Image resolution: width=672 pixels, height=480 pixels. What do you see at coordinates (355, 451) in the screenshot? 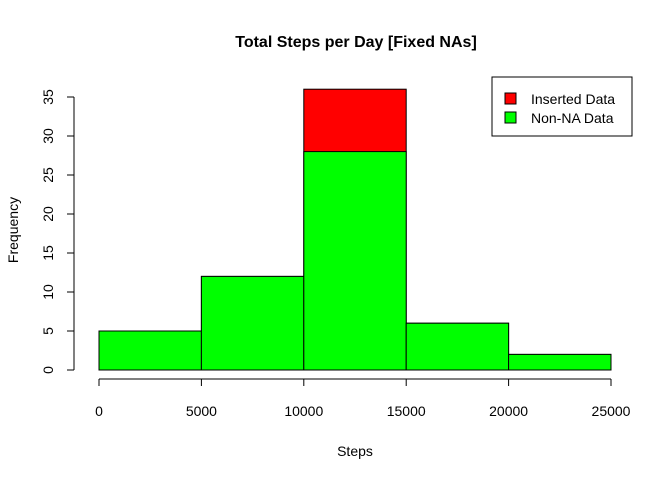
I see `x-axis-label: Steps` at bounding box center [355, 451].